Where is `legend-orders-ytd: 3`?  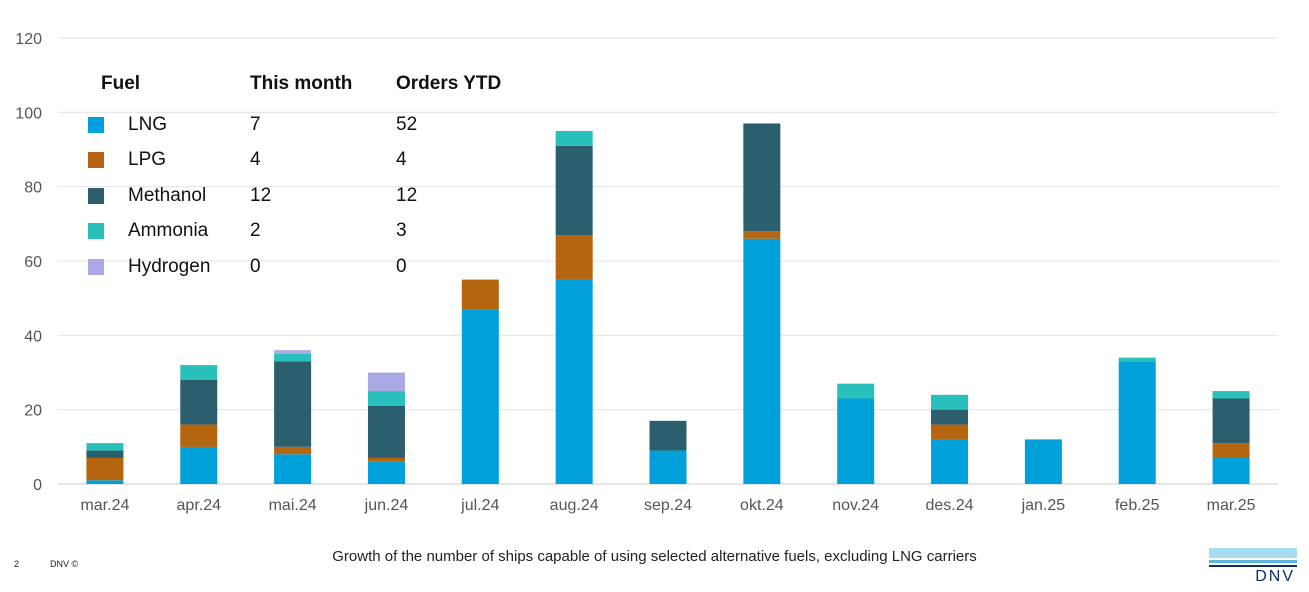 legend-orders-ytd: 3 is located at coordinates (401, 231).